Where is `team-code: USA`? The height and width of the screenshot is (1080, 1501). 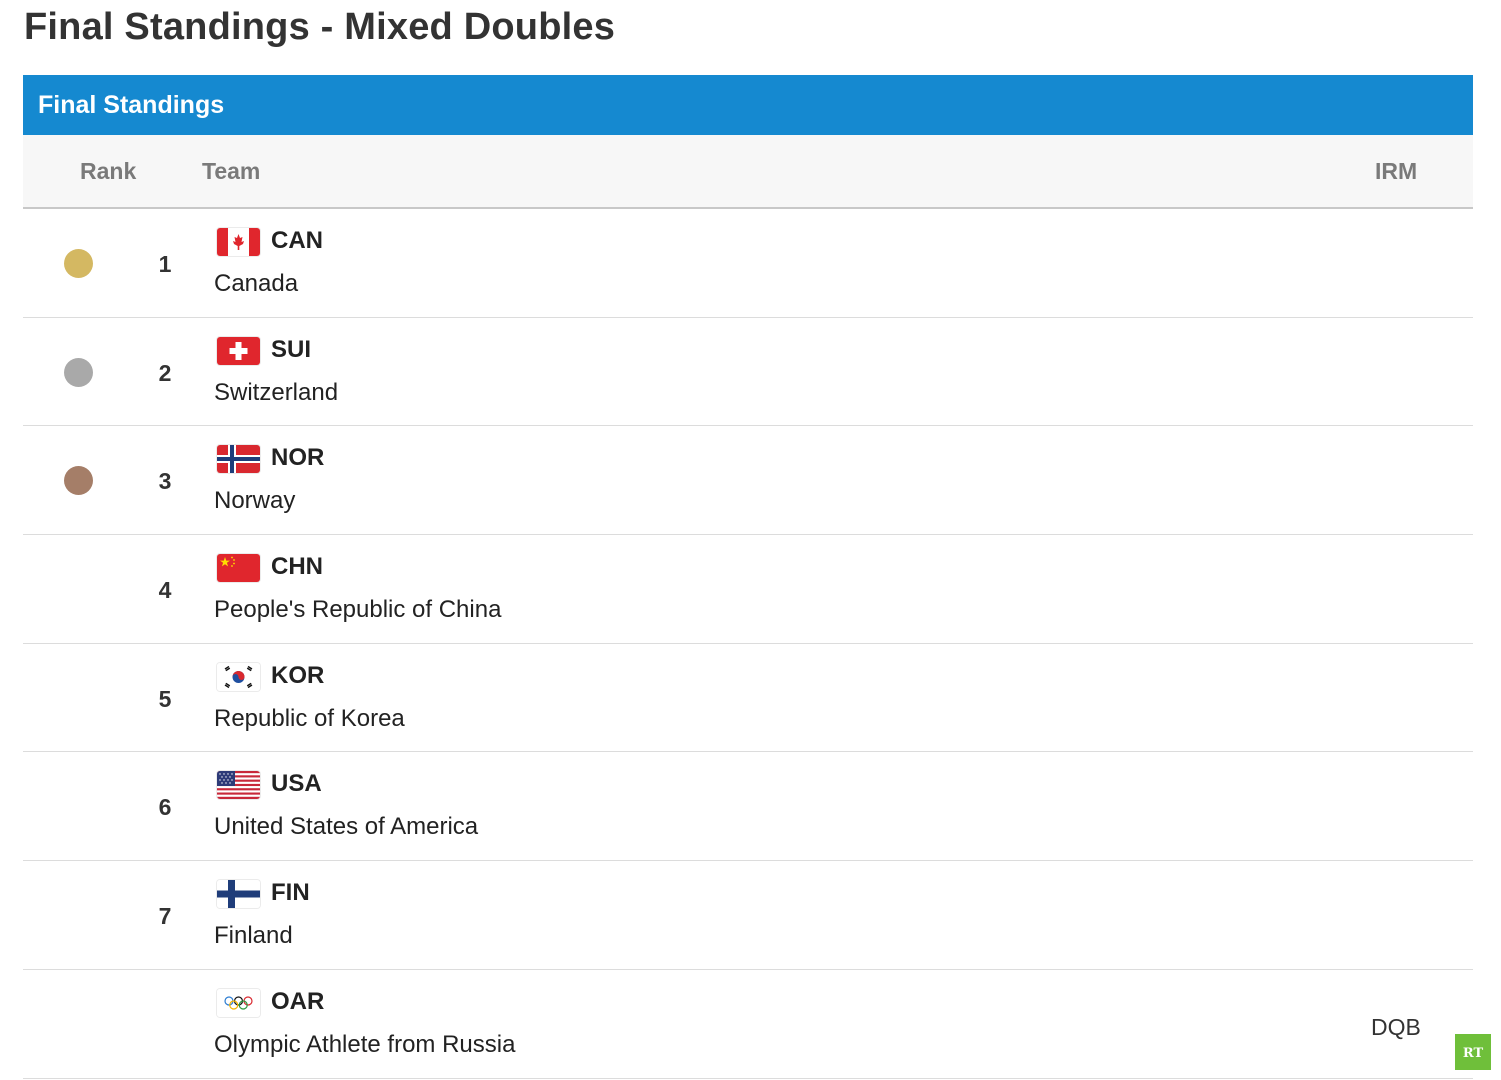 team-code: USA is located at coordinates (296, 784).